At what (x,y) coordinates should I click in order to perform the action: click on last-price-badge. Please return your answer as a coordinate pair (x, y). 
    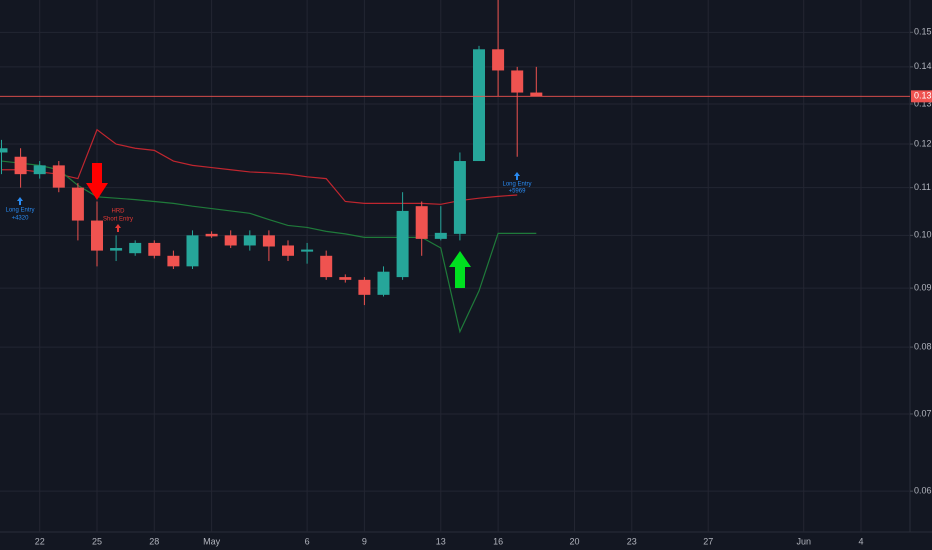
    Looking at the image, I should click on (921, 96).